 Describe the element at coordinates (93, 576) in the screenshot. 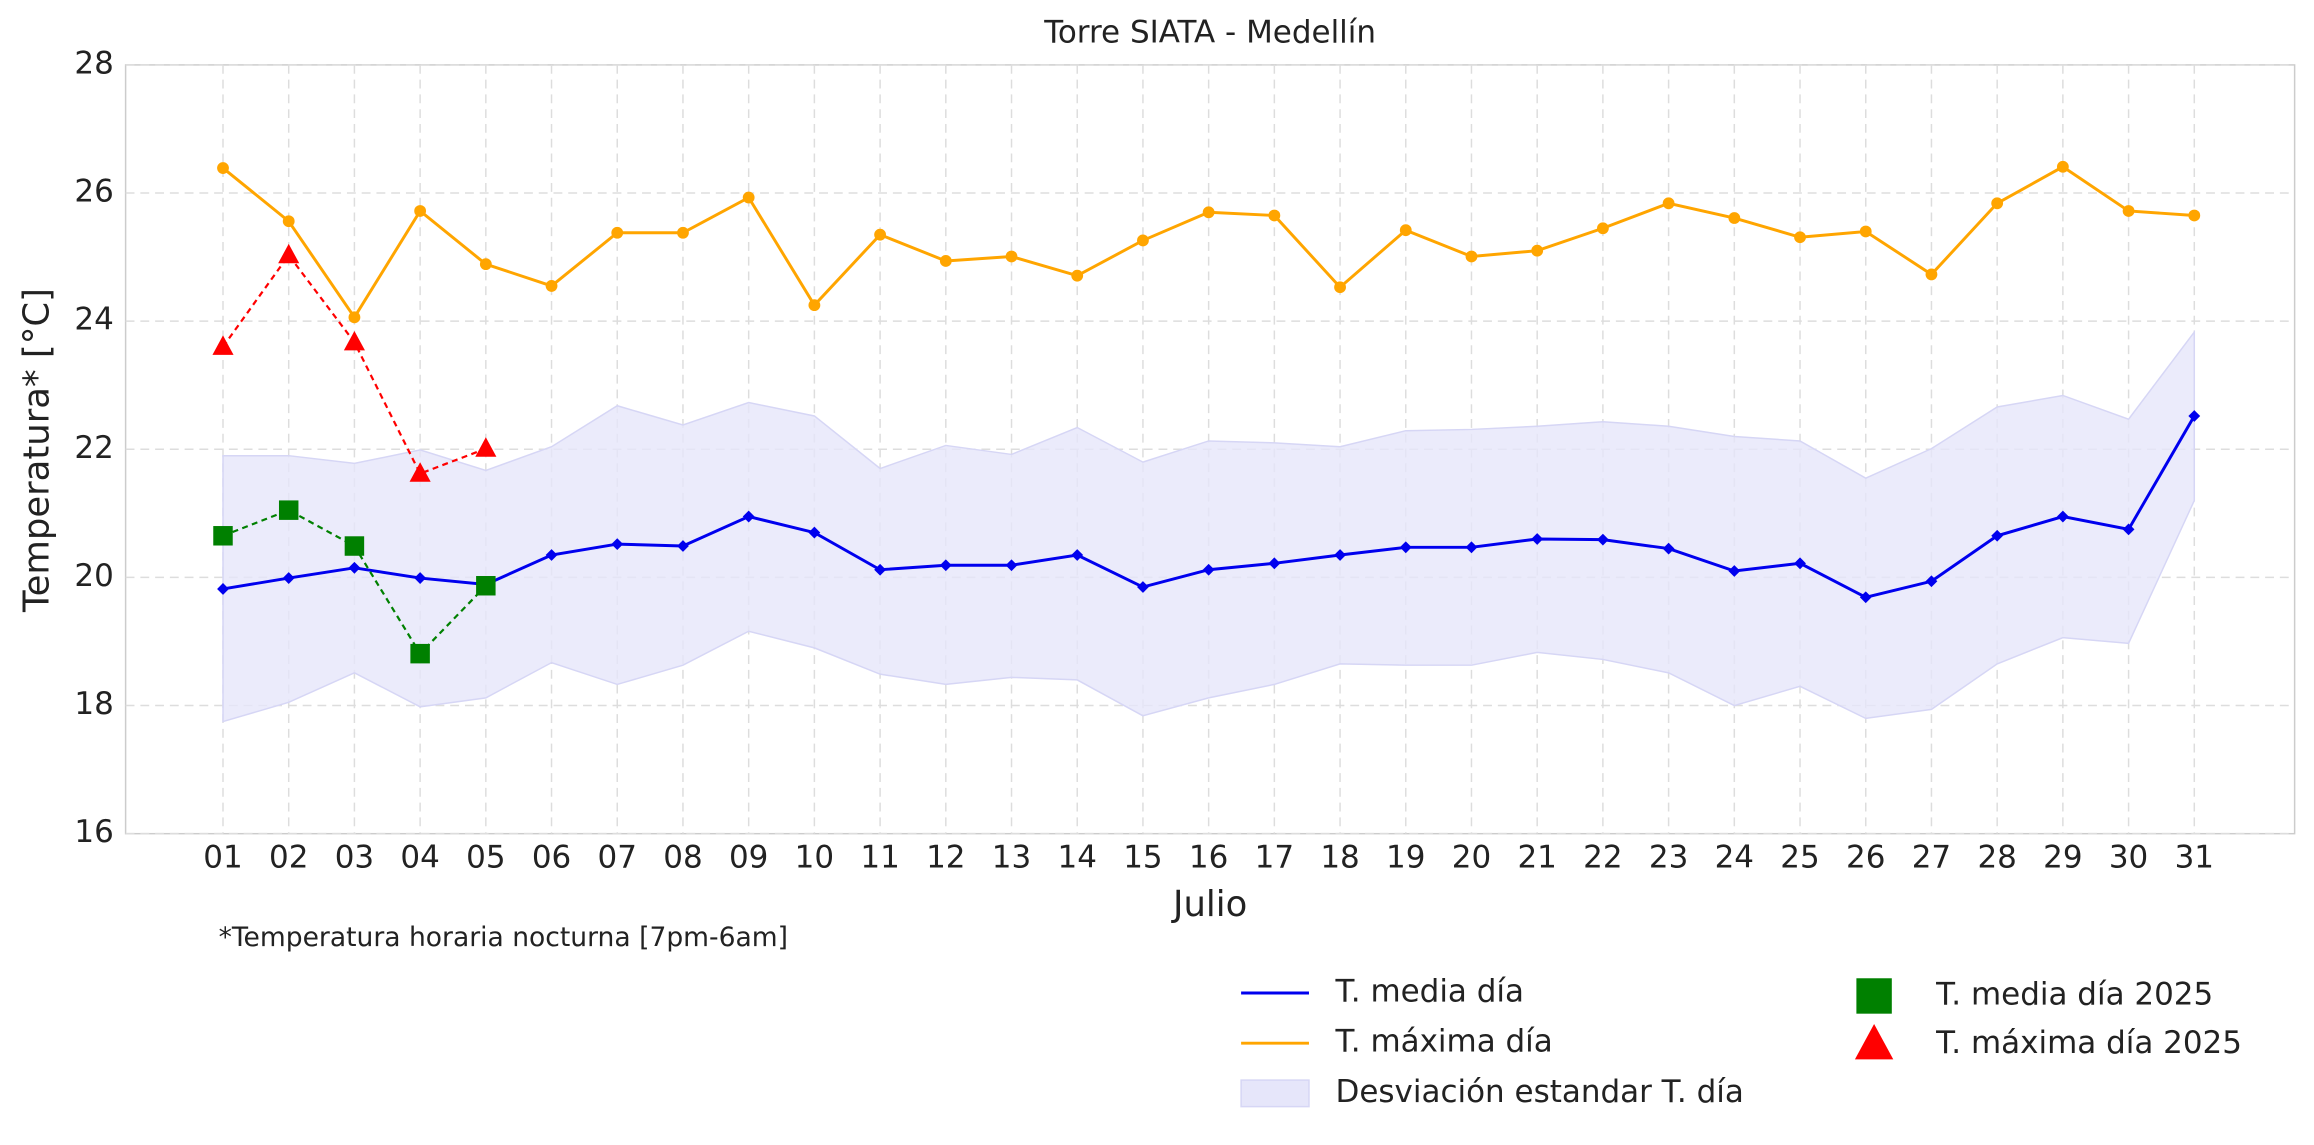

I see `y-tick-label: 20` at that location.